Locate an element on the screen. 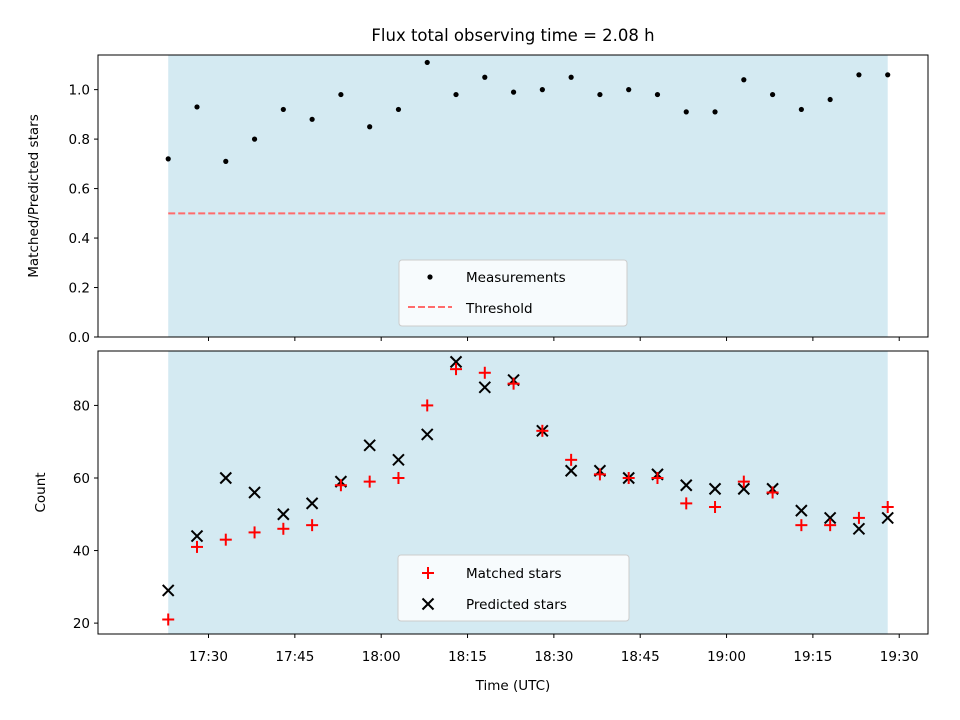 Image resolution: width=960 pixels, height=720 pixels. count-legend: Matched stars Predicted stars is located at coordinates (513, 588).